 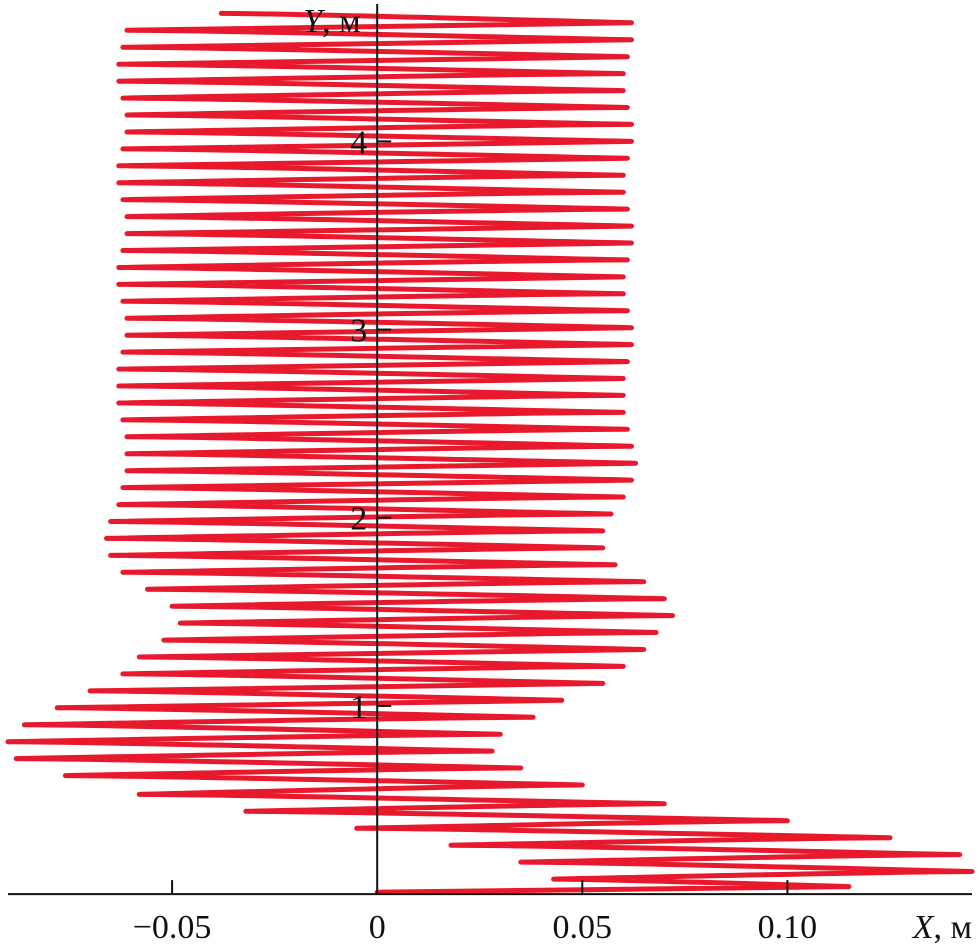 I want to click on x-tick-label: 0.10, so click(x=788, y=927).